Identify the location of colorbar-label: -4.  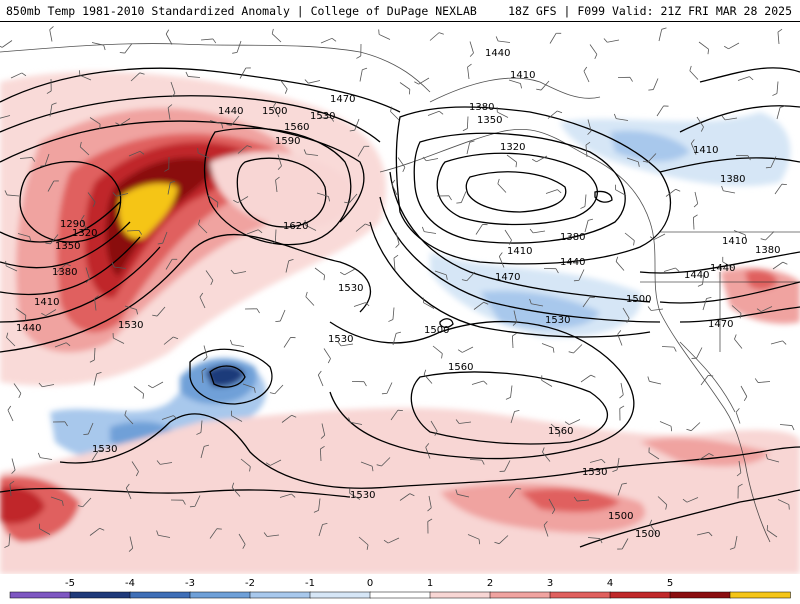
(130, 583).